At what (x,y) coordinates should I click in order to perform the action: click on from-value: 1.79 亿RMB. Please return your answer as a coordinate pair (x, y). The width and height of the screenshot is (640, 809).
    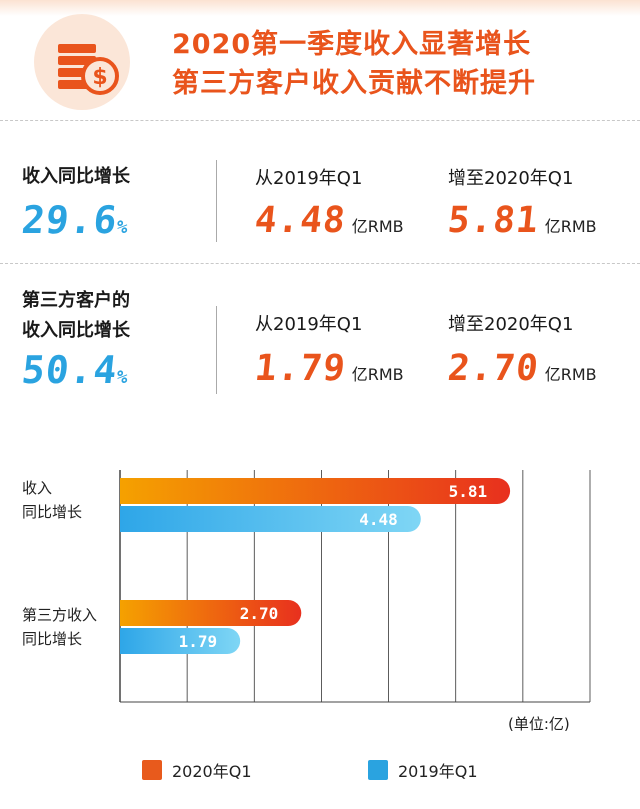
    Looking at the image, I should click on (328, 368).